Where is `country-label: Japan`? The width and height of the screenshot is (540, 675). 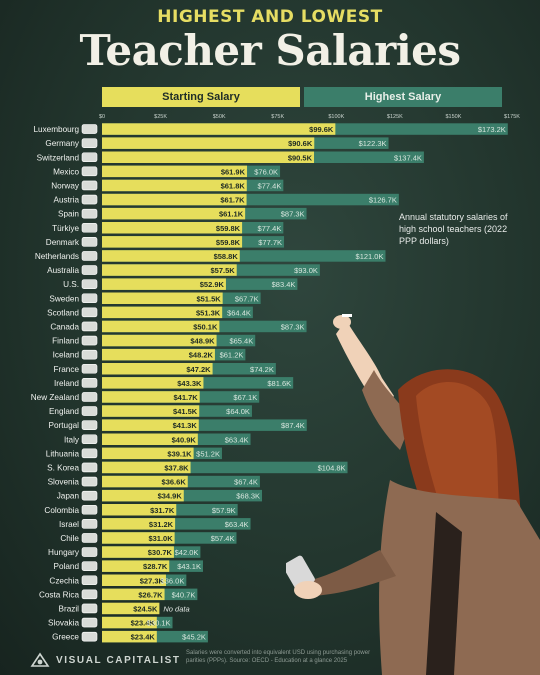 country-label: Japan is located at coordinates (68, 496).